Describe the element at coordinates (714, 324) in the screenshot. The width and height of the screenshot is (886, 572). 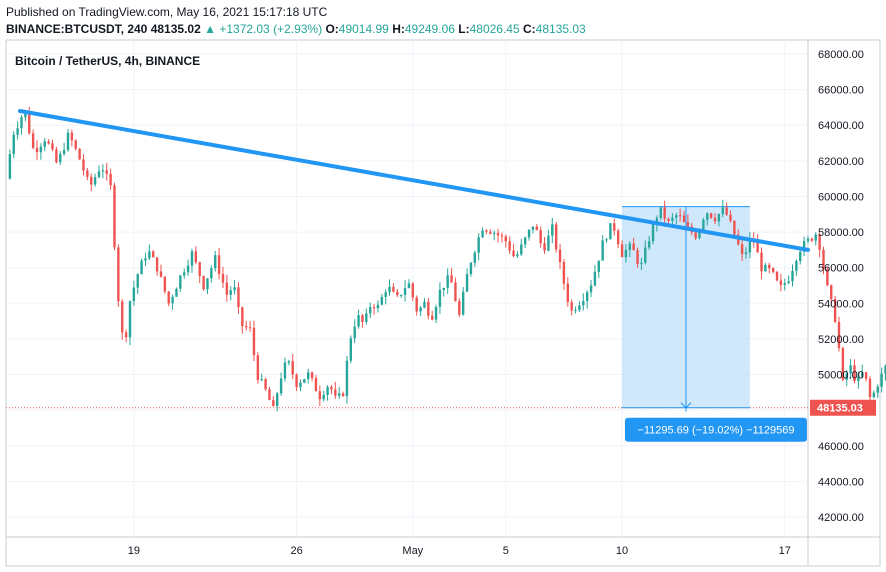
I see `price-range-tool: −11295.69 (−19.02%) −1129569` at that location.